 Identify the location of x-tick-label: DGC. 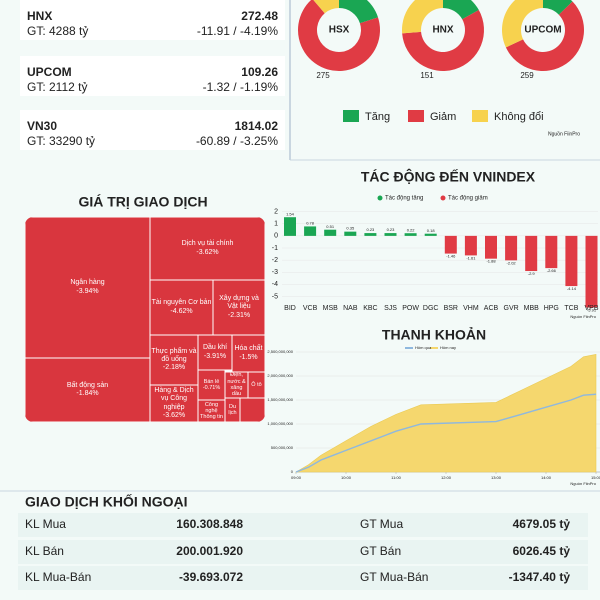
(431, 308).